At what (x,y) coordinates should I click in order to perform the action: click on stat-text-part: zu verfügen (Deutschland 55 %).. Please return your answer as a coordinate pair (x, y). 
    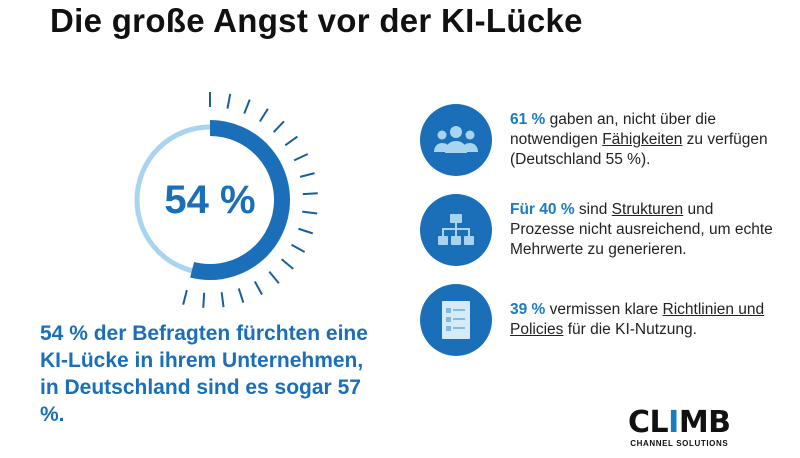
    Looking at the image, I should click on (639, 149).